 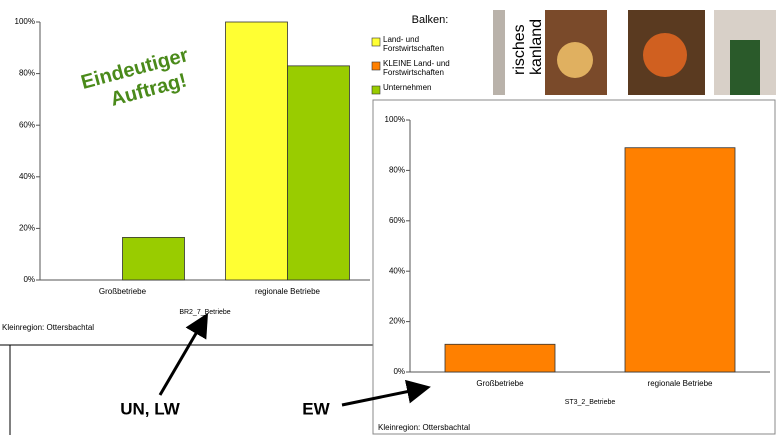 I want to click on banner-text: risches, so click(x=519, y=49).